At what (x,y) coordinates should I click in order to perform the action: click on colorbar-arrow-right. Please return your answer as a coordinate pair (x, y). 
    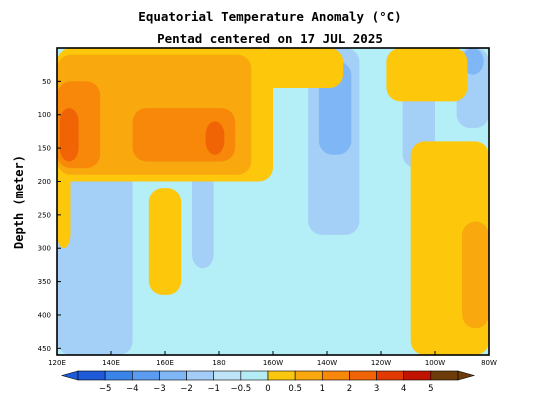
    Looking at the image, I should click on (466, 375).